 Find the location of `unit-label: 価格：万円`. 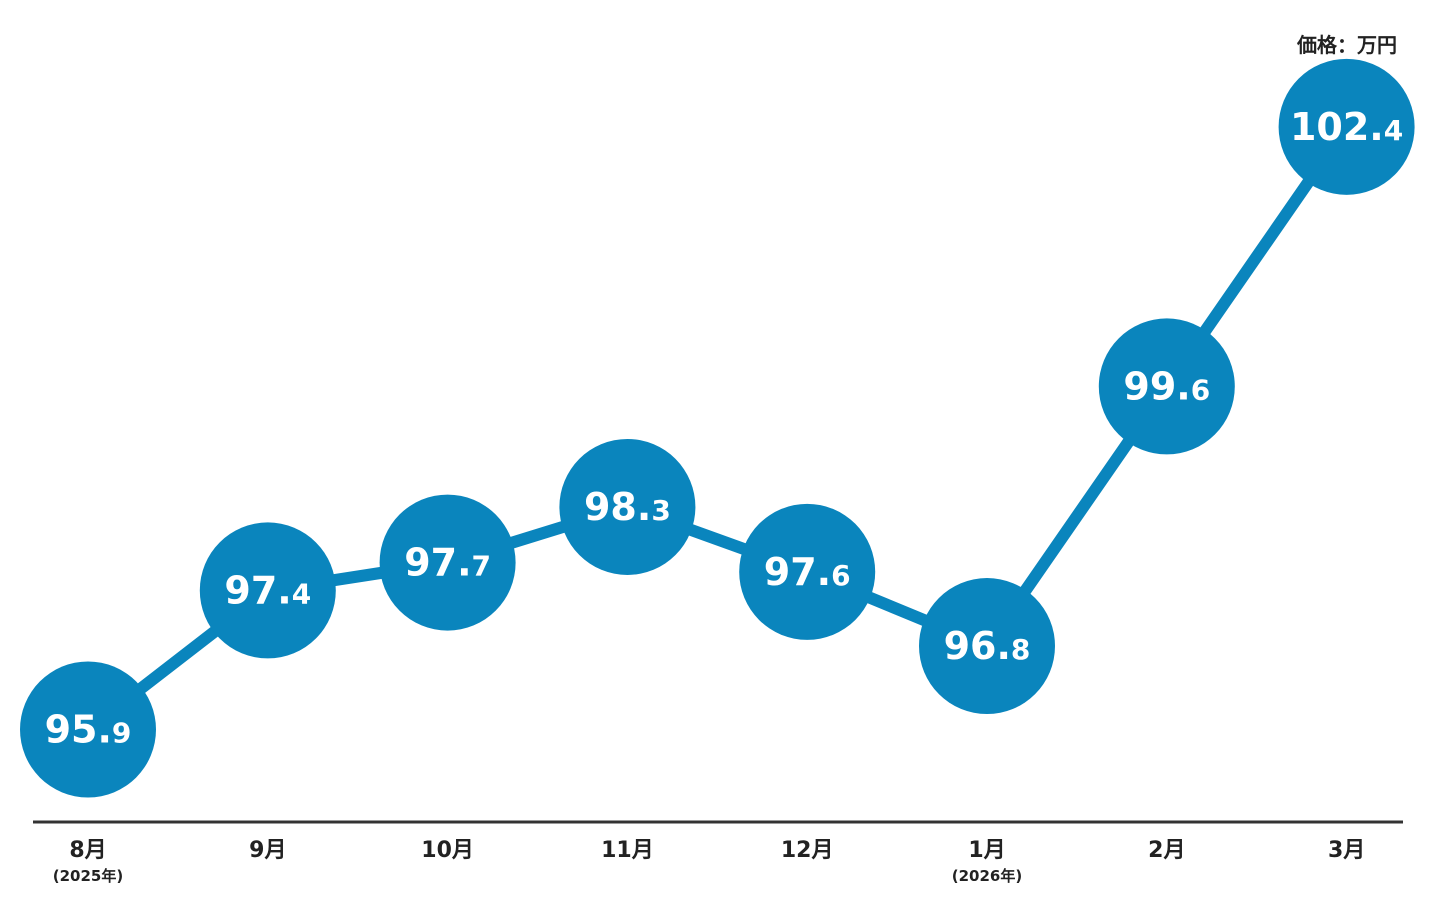

unit-label: 価格：万円 is located at coordinates (1346, 45).